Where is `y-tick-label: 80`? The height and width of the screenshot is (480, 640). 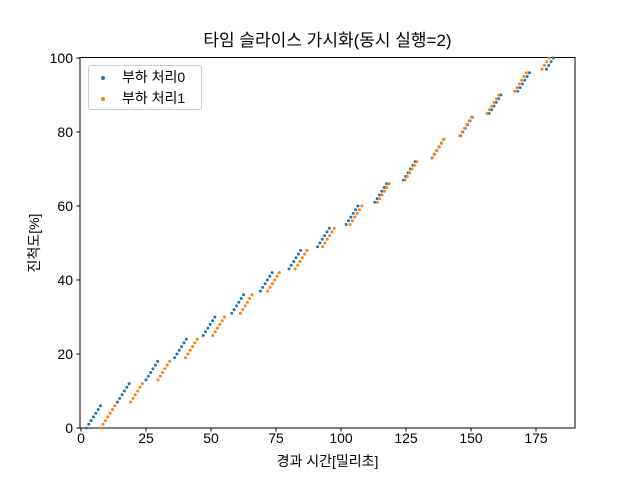 y-tick-label: 80 is located at coordinates (65, 132).